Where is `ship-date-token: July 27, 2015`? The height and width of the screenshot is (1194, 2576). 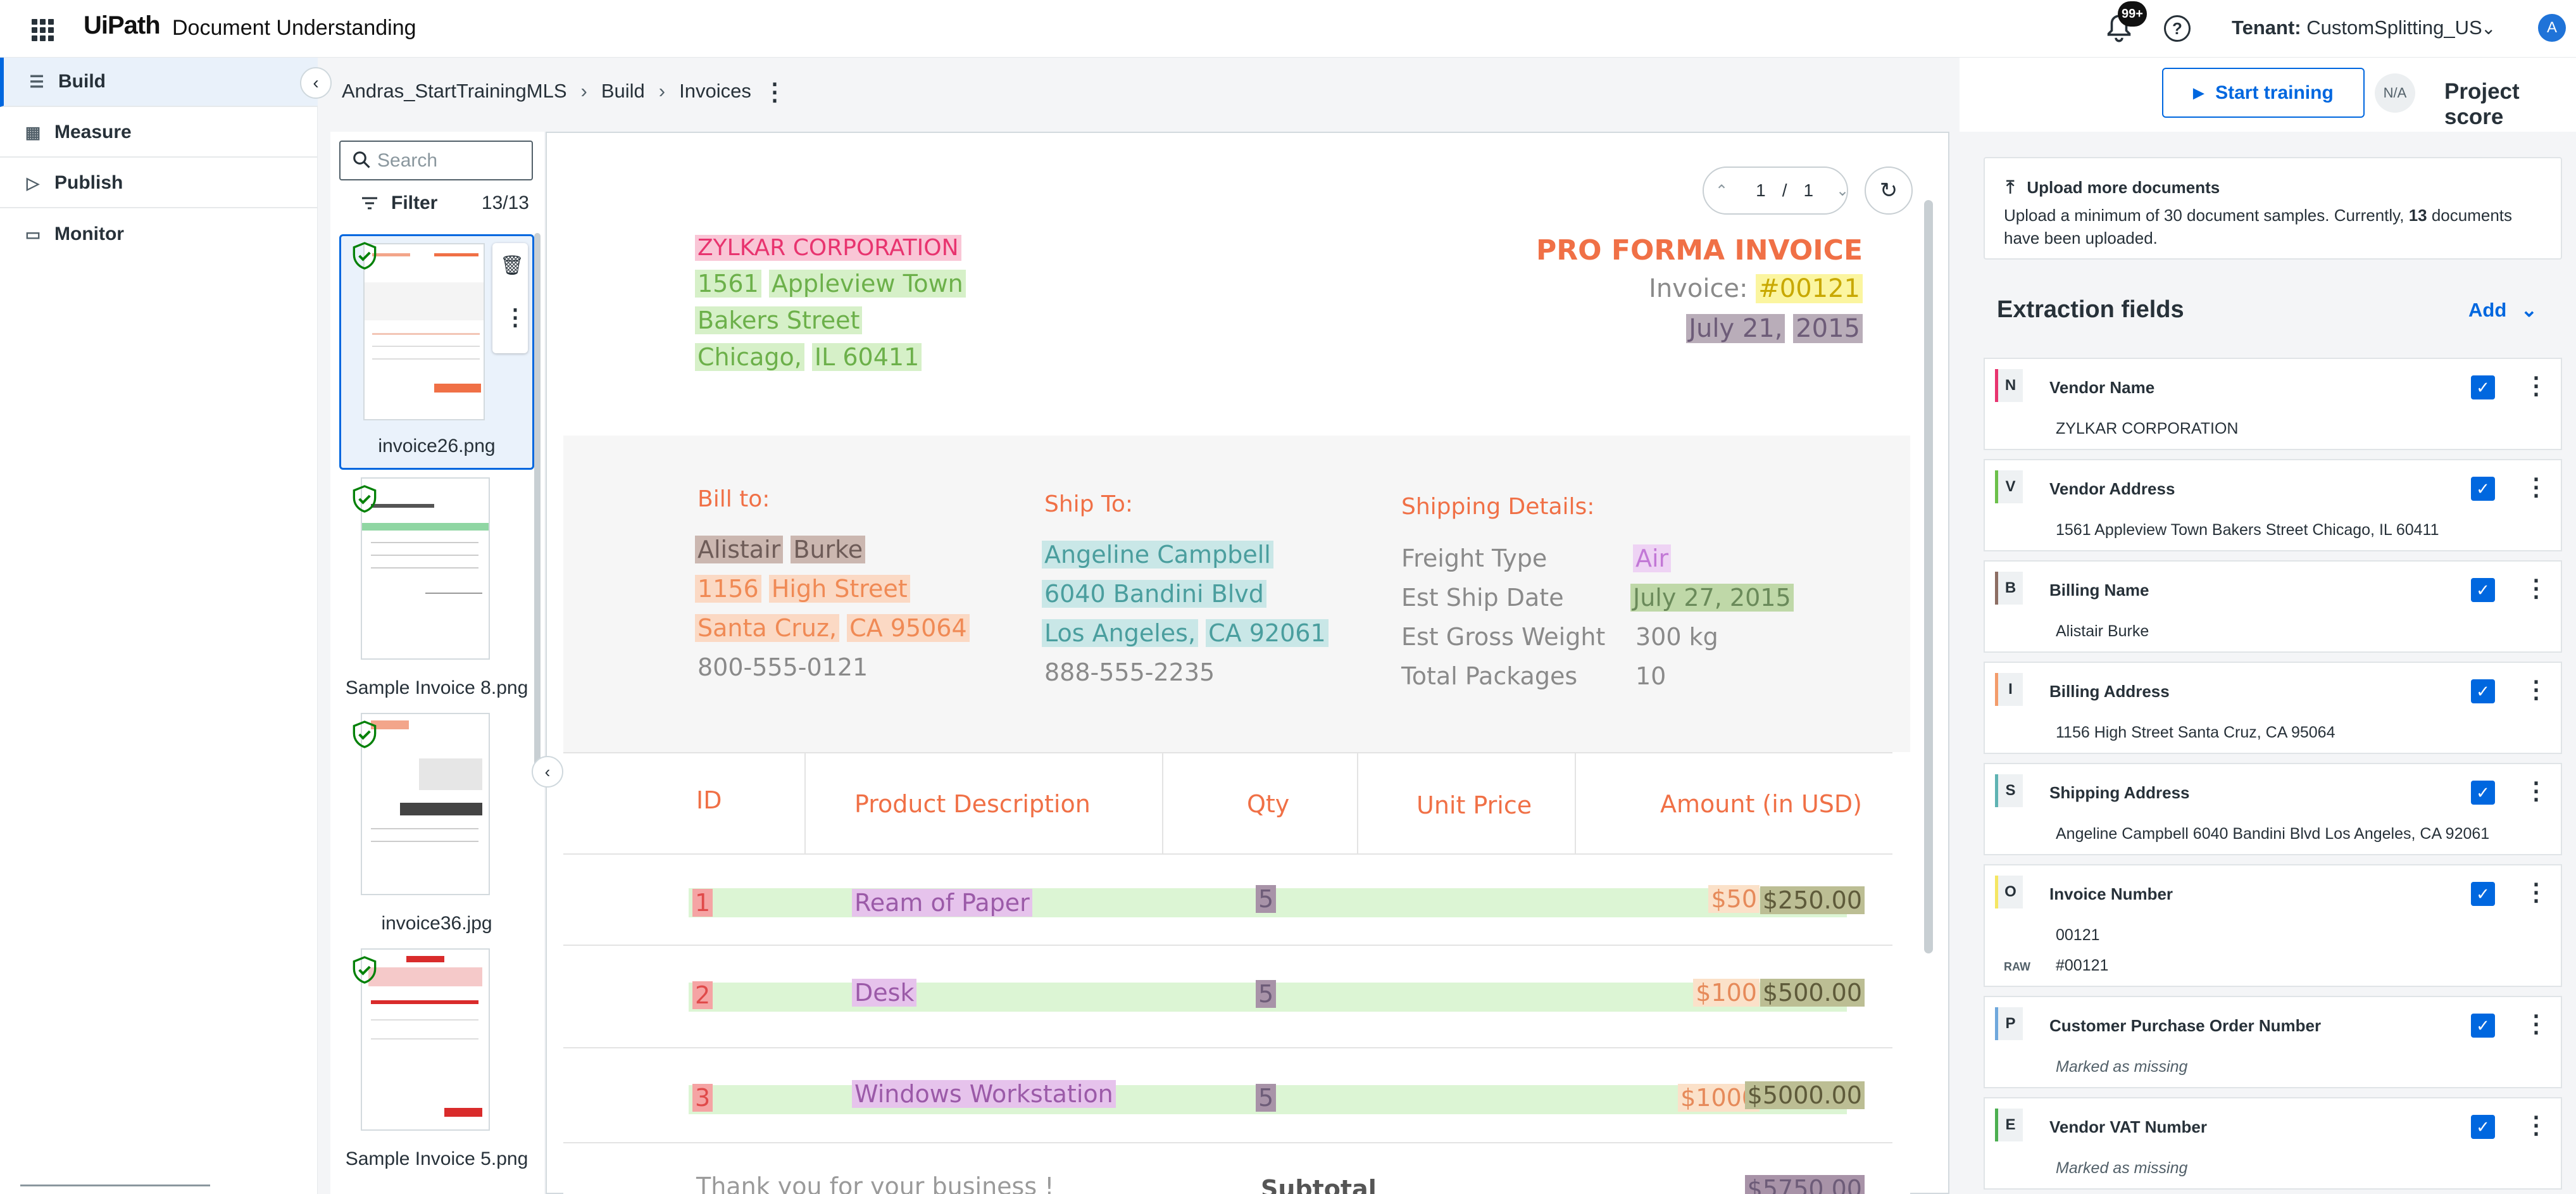
ship-date-token: July 27, 2015 is located at coordinates (1712, 598).